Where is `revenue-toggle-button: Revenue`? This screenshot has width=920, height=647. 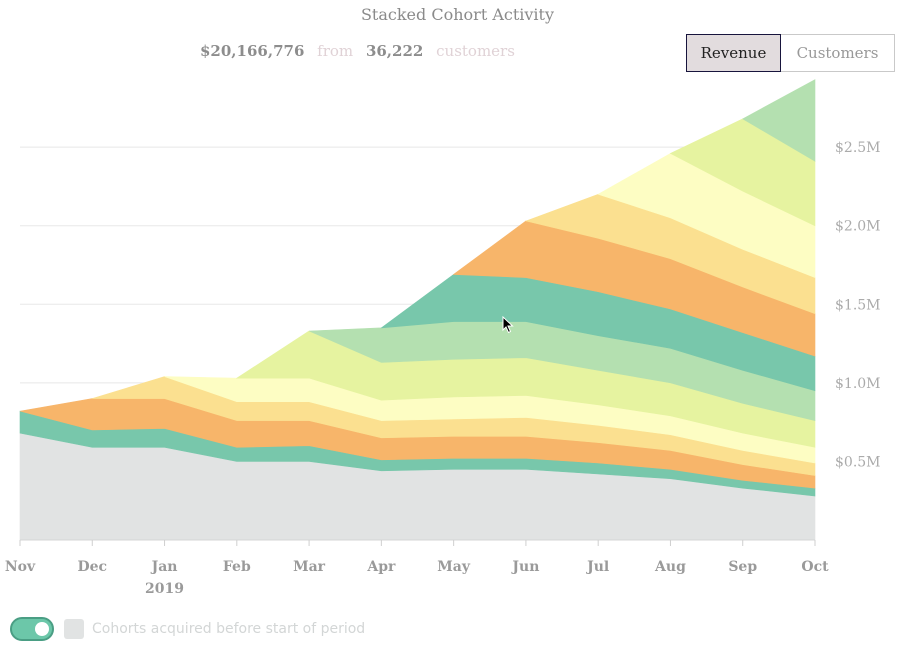 revenue-toggle-button: Revenue is located at coordinates (733, 53).